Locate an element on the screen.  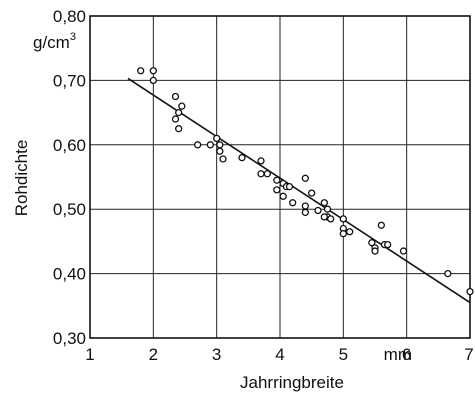
x-tick-label: 7 is located at coordinates (468, 354).